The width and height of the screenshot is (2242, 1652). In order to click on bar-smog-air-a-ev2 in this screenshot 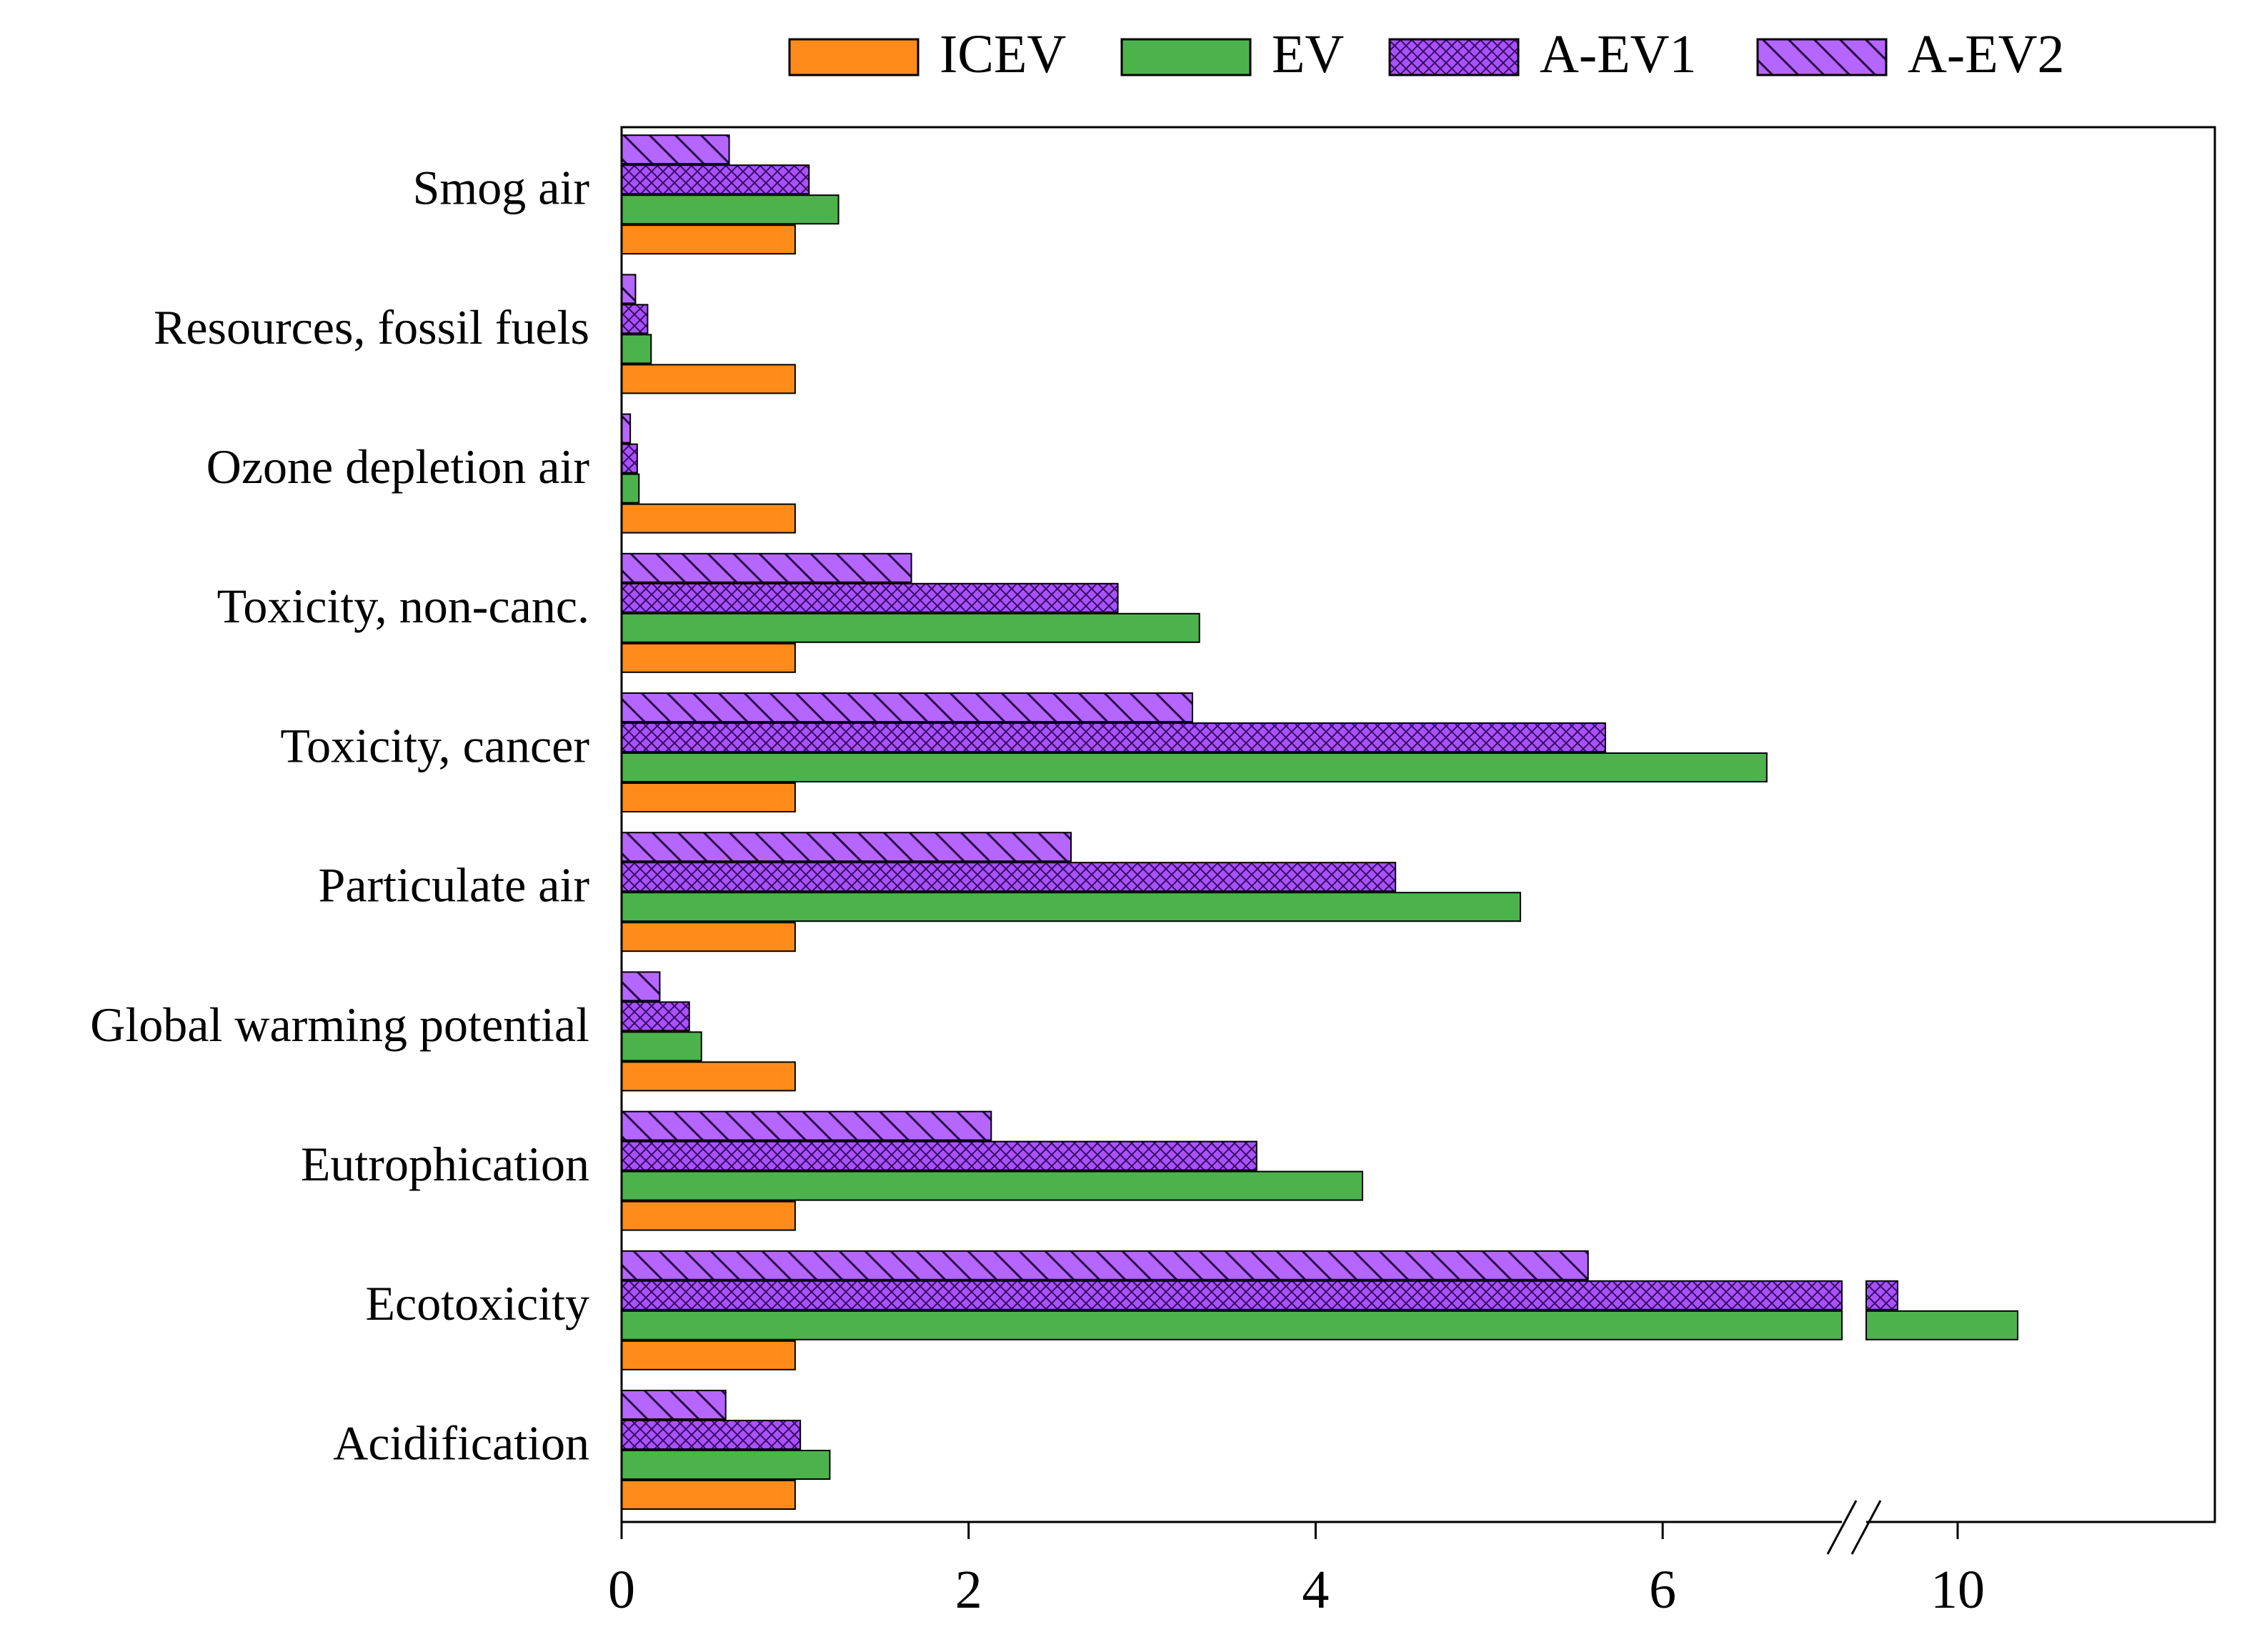, I will do `click(675, 149)`.